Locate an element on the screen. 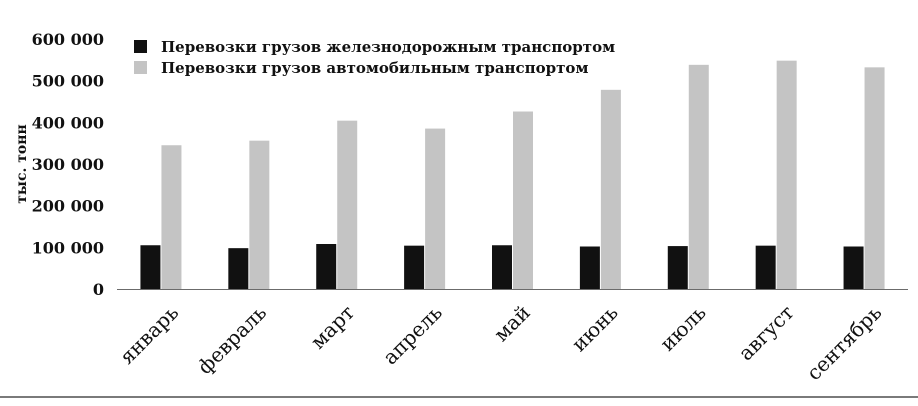 This screenshot has height=406, width=918. y-tick-label: 600 000 is located at coordinates (68, 39).